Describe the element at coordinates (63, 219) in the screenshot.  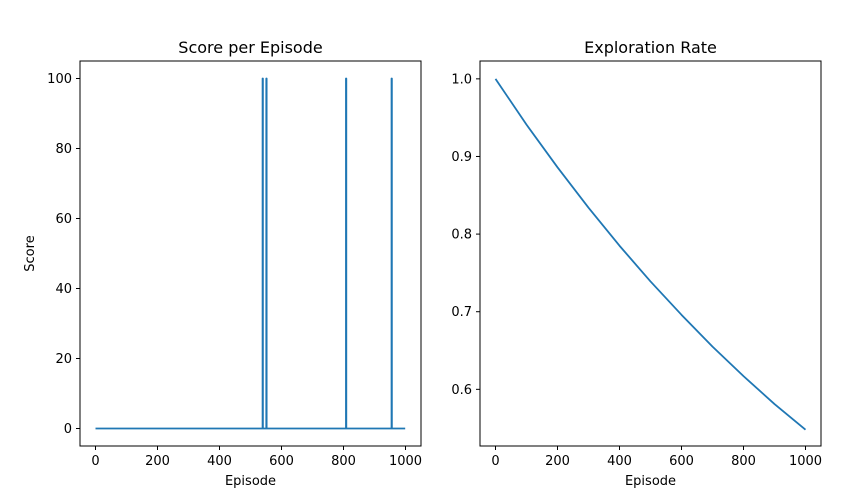
I see `score-y-tick-label: 60` at that location.